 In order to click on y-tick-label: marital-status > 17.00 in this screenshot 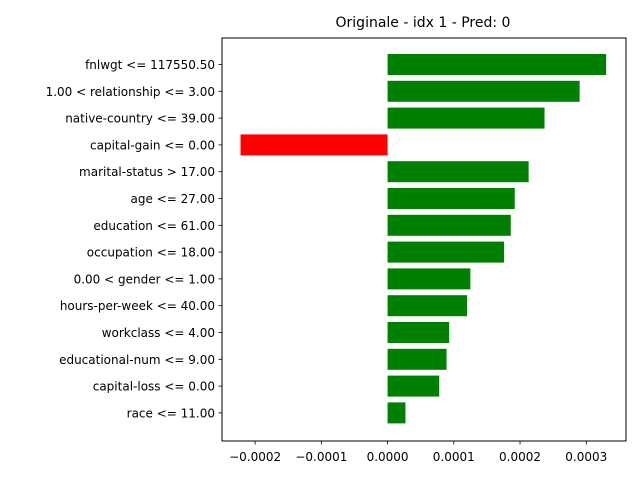, I will do `click(147, 172)`.